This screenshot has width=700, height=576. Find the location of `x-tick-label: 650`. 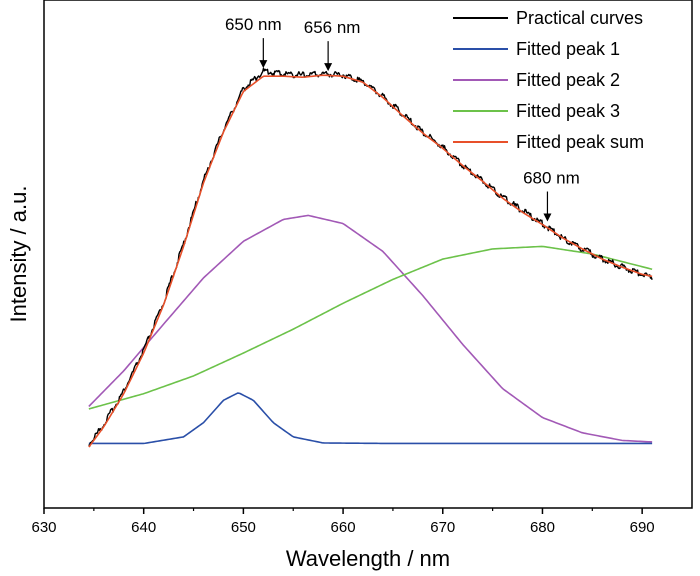

x-tick-label: 650 is located at coordinates (243, 527).